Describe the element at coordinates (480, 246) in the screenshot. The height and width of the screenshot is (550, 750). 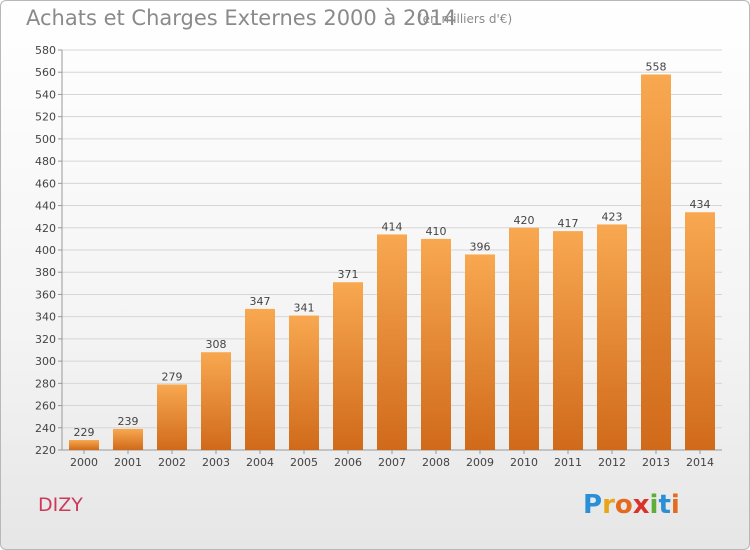
I see `data-label: 396` at that location.